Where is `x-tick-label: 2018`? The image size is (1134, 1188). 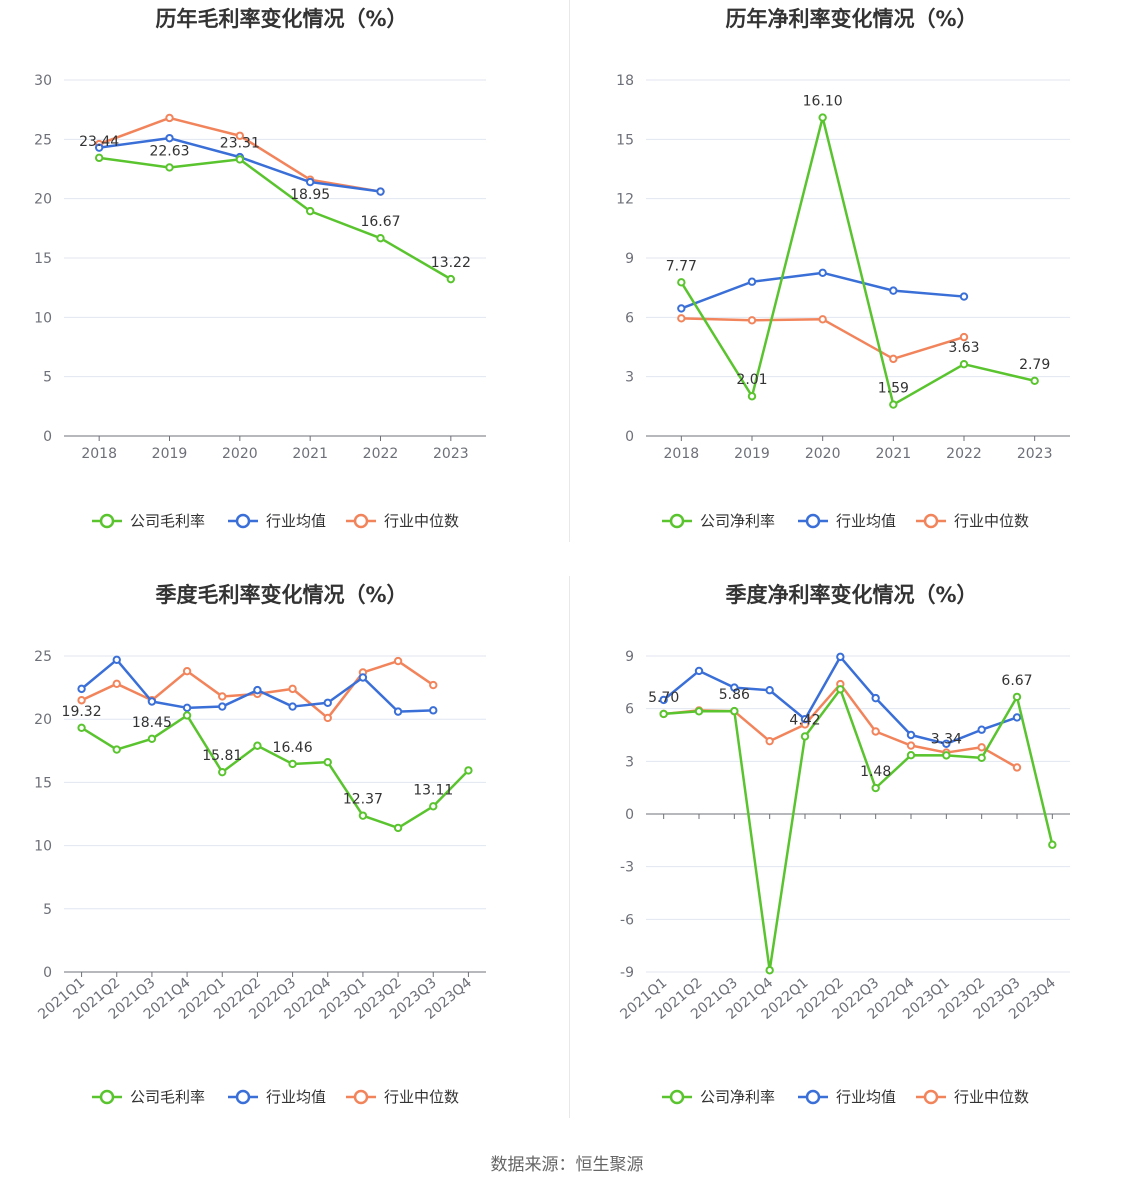 x-tick-label: 2018 is located at coordinates (682, 454).